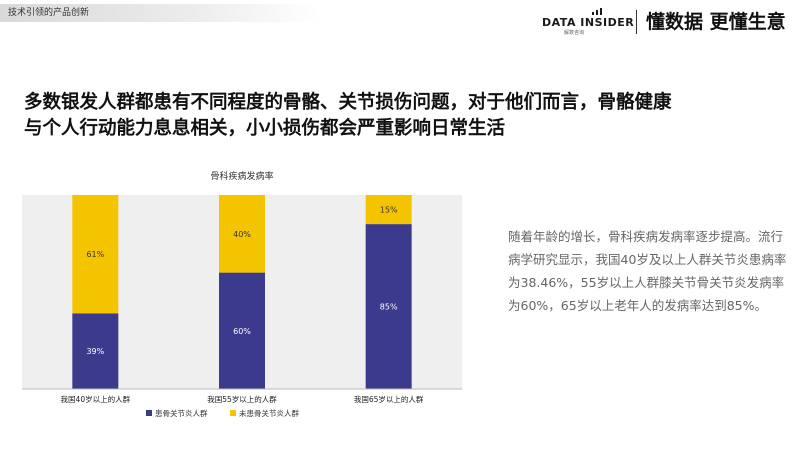  What do you see at coordinates (588, 22) in the screenshot?
I see `brand-name: DATA INSIDER` at bounding box center [588, 22].